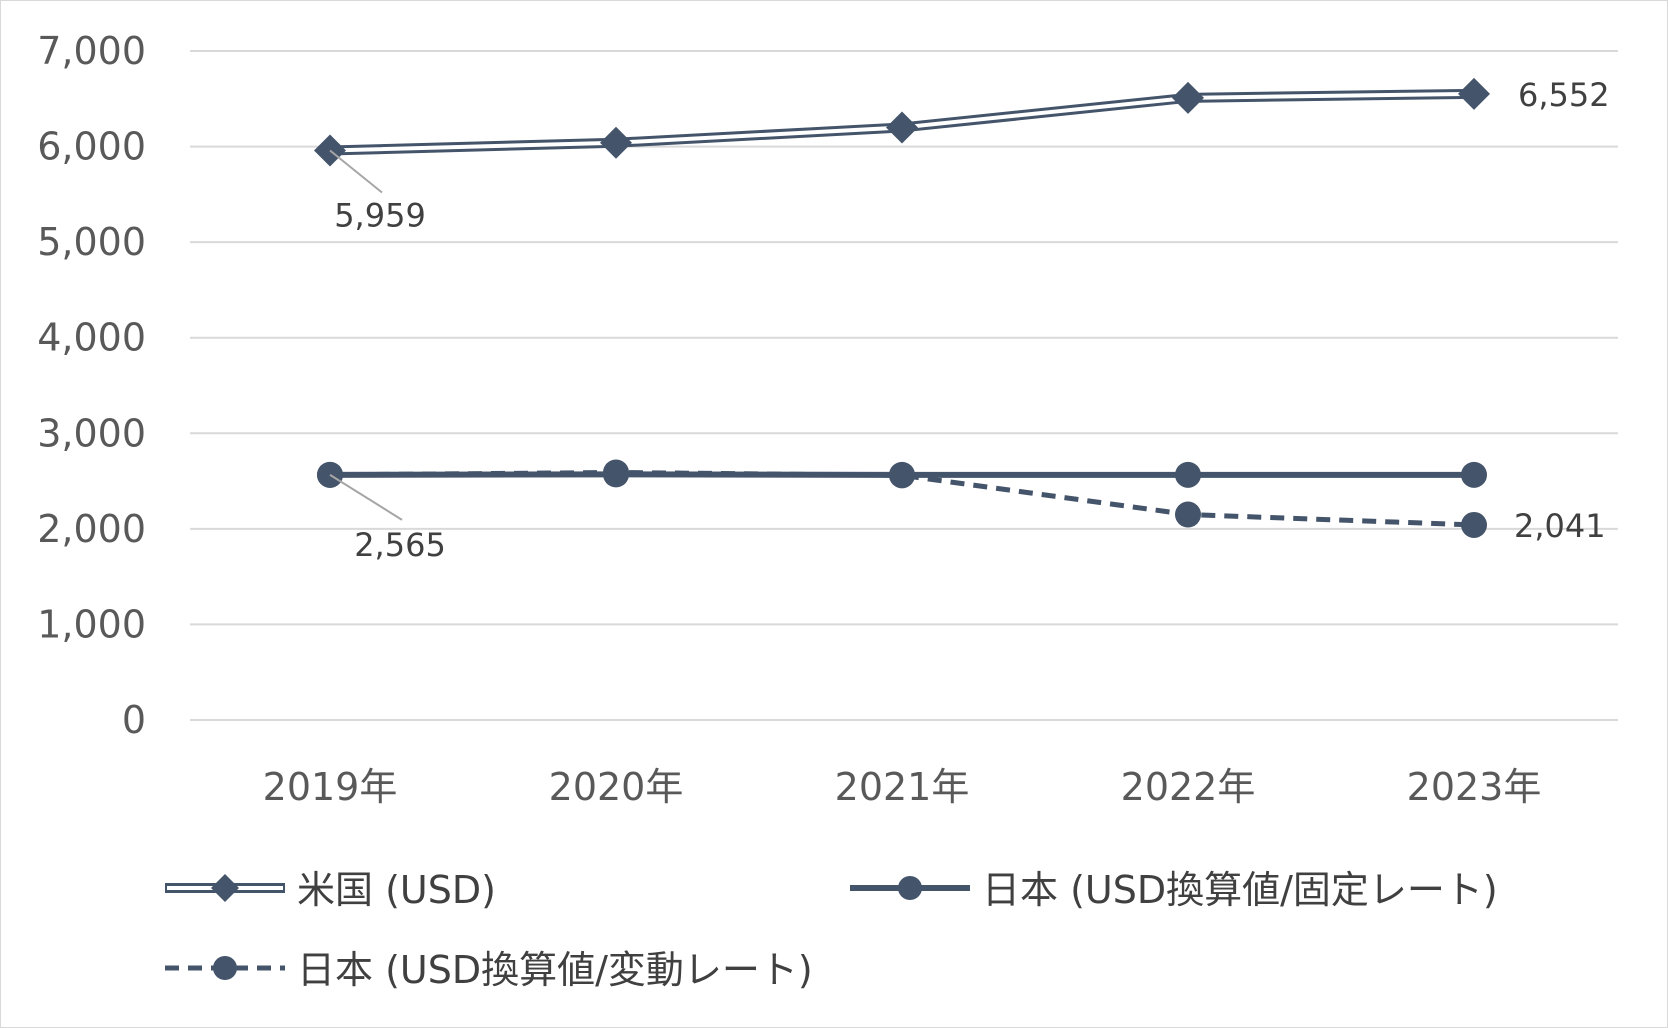  I want to click on x-tick-label: 2022年, so click(1188, 787).